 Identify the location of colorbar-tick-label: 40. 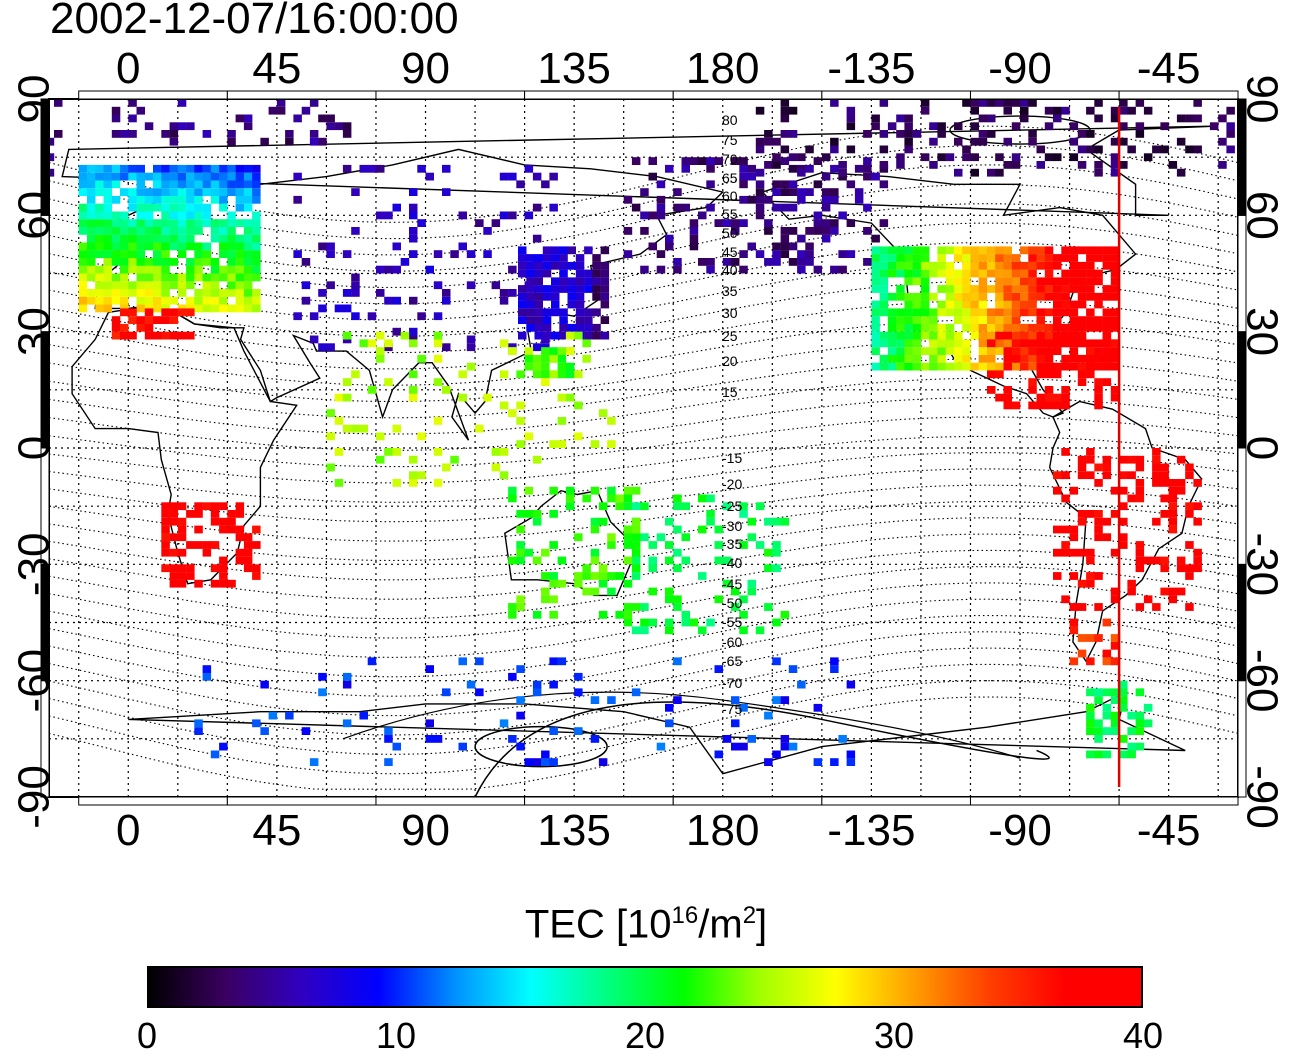
(1143, 1035).